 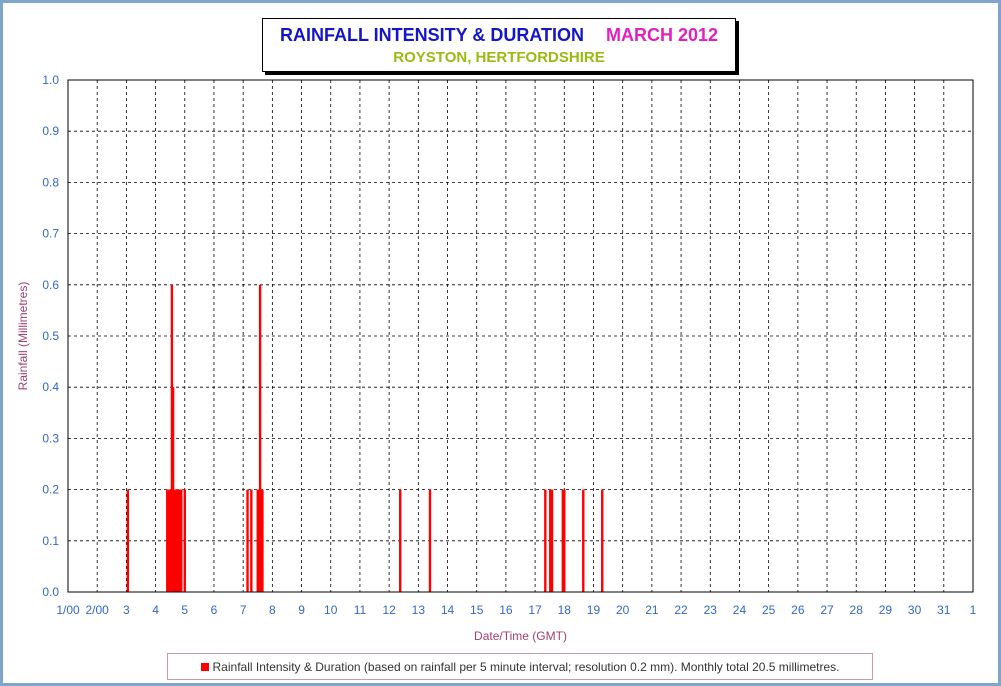 What do you see at coordinates (23, 336) in the screenshot?
I see `y-axis-label: Rainfall (Millimetres)` at bounding box center [23, 336].